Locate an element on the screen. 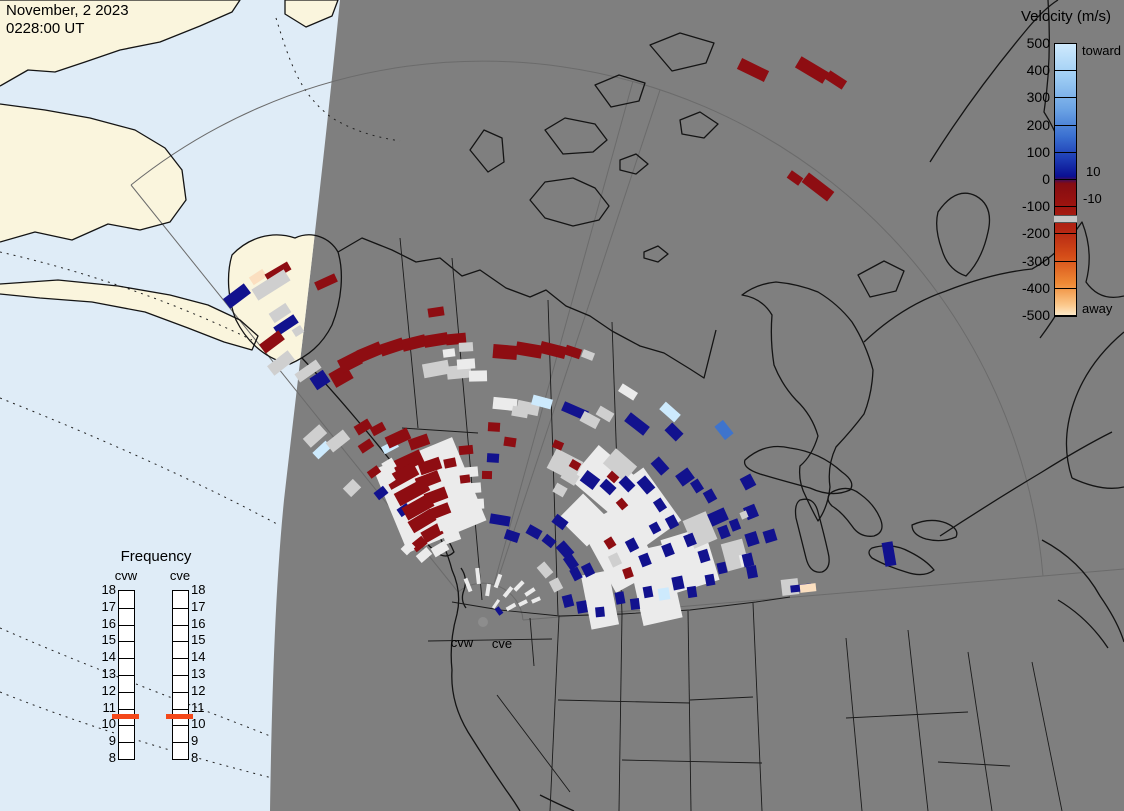 The image size is (1124, 811). radar-label-cve: cve is located at coordinates (502, 643).